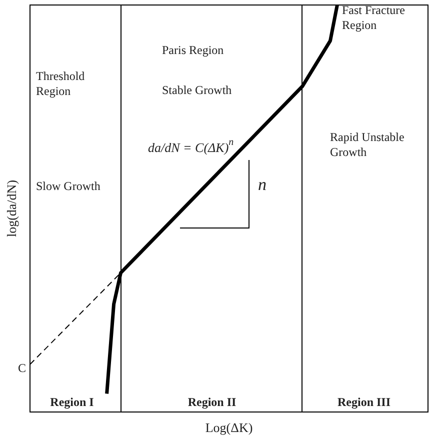 Image resolution: width=436 pixels, height=438 pixels. What do you see at coordinates (11, 209) in the screenshot?
I see `y-axis-title: log(da/dN)` at bounding box center [11, 209].